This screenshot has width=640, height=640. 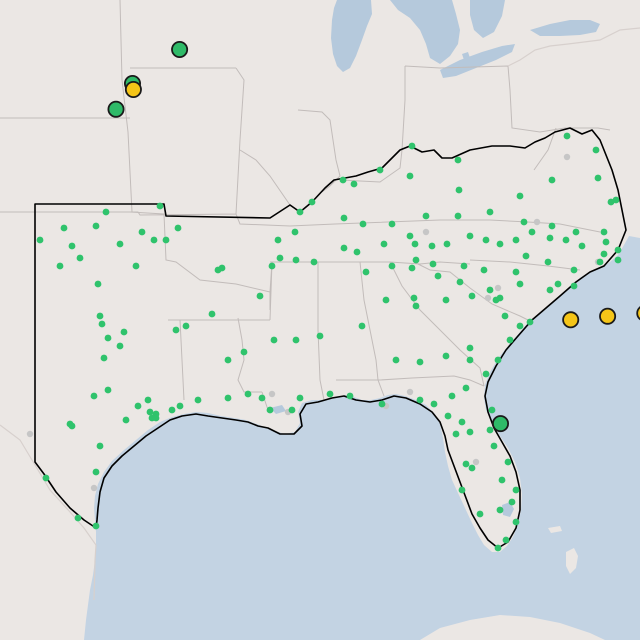 What do you see at coordinates (133, 90) in the screenshot?
I see `yellow-station-marker` at bounding box center [133, 90].